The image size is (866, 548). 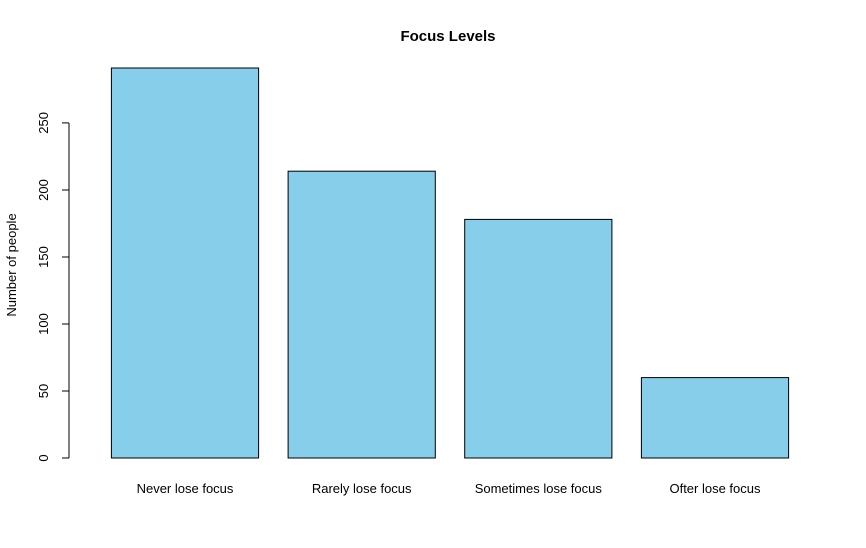 I want to click on y-tick-label-0: 0, so click(x=43, y=457).